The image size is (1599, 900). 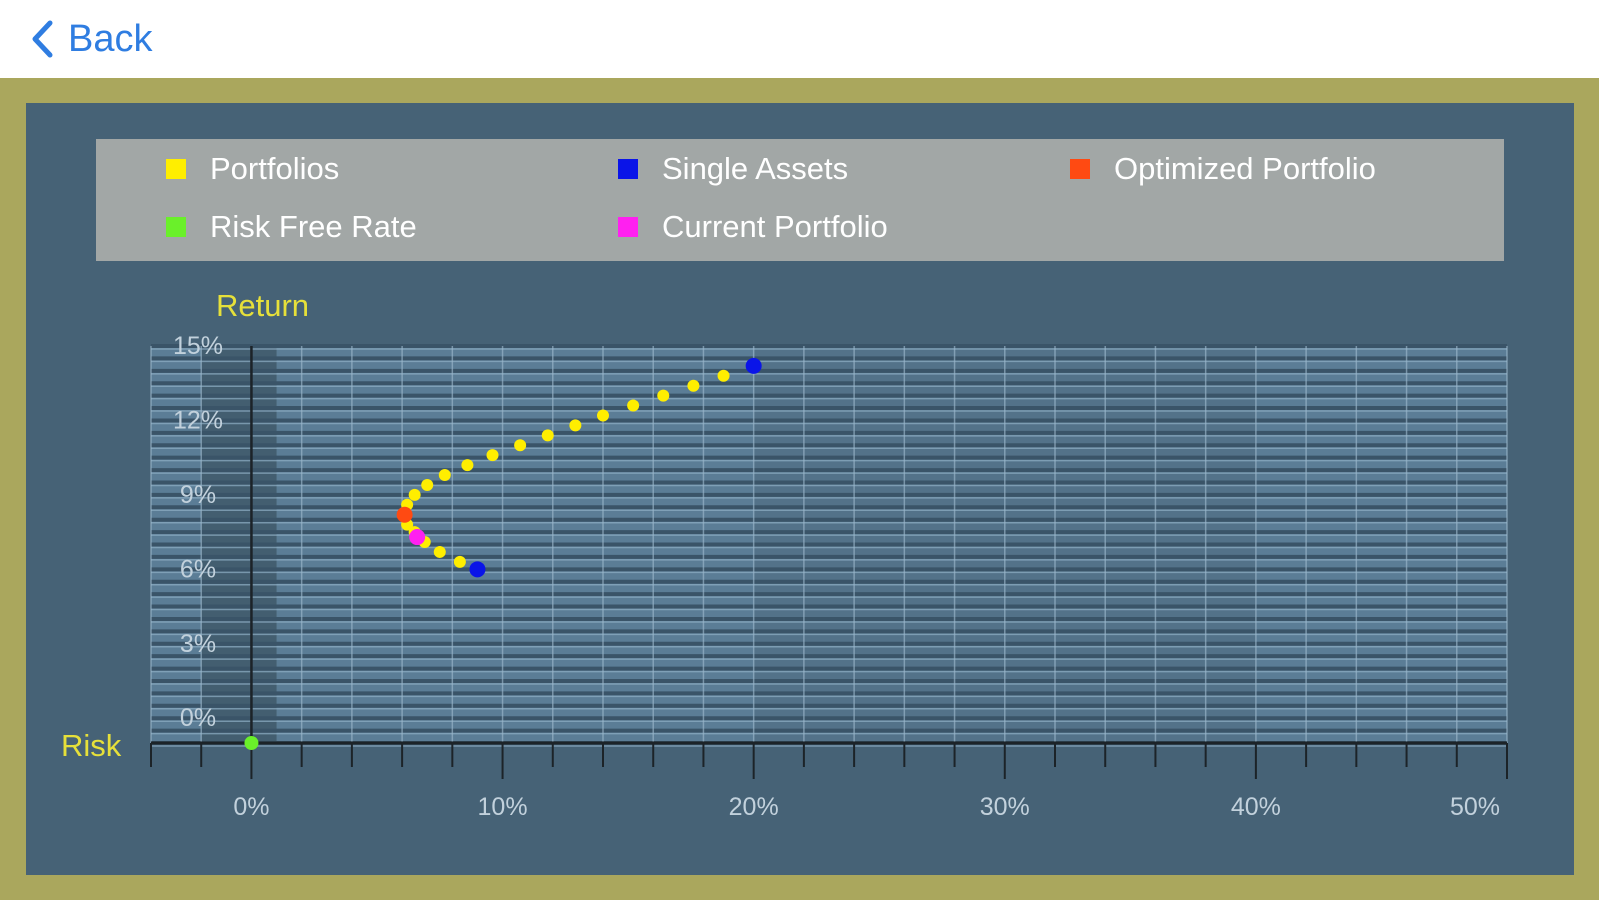 What do you see at coordinates (176, 169) in the screenshot?
I see `legend-swatch-portfolios` at bounding box center [176, 169].